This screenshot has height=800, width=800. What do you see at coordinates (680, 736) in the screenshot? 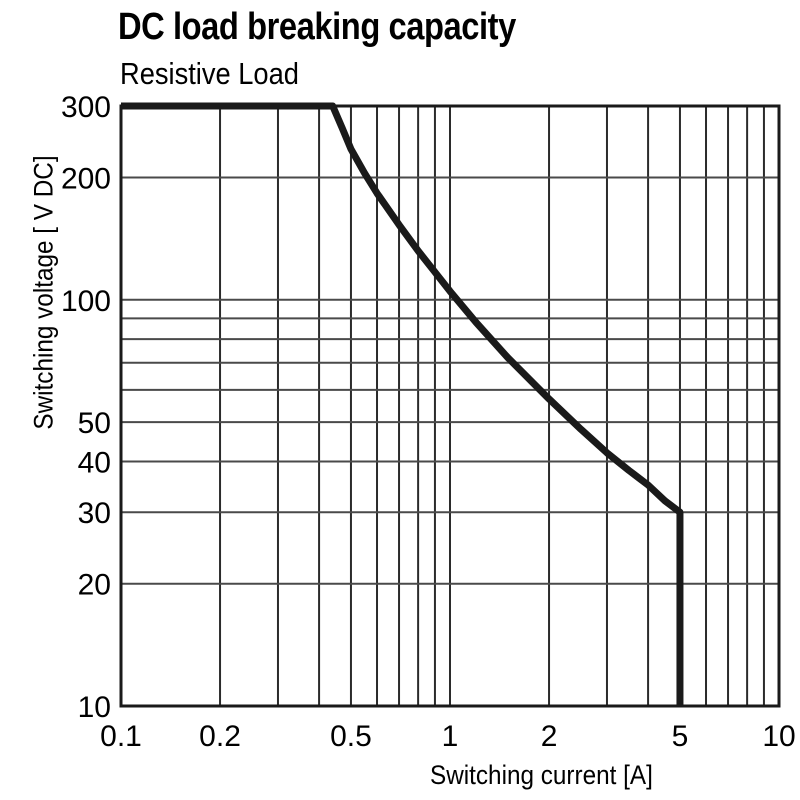
I see `x-tick-label: 5` at bounding box center [680, 736].